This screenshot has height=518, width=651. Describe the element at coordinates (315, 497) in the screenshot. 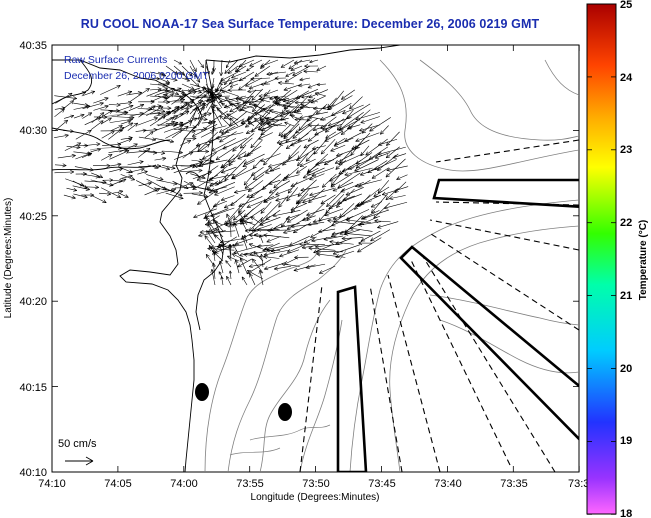

I see `x-axis-label: Longitude (Degrees:Minutes)` at that location.